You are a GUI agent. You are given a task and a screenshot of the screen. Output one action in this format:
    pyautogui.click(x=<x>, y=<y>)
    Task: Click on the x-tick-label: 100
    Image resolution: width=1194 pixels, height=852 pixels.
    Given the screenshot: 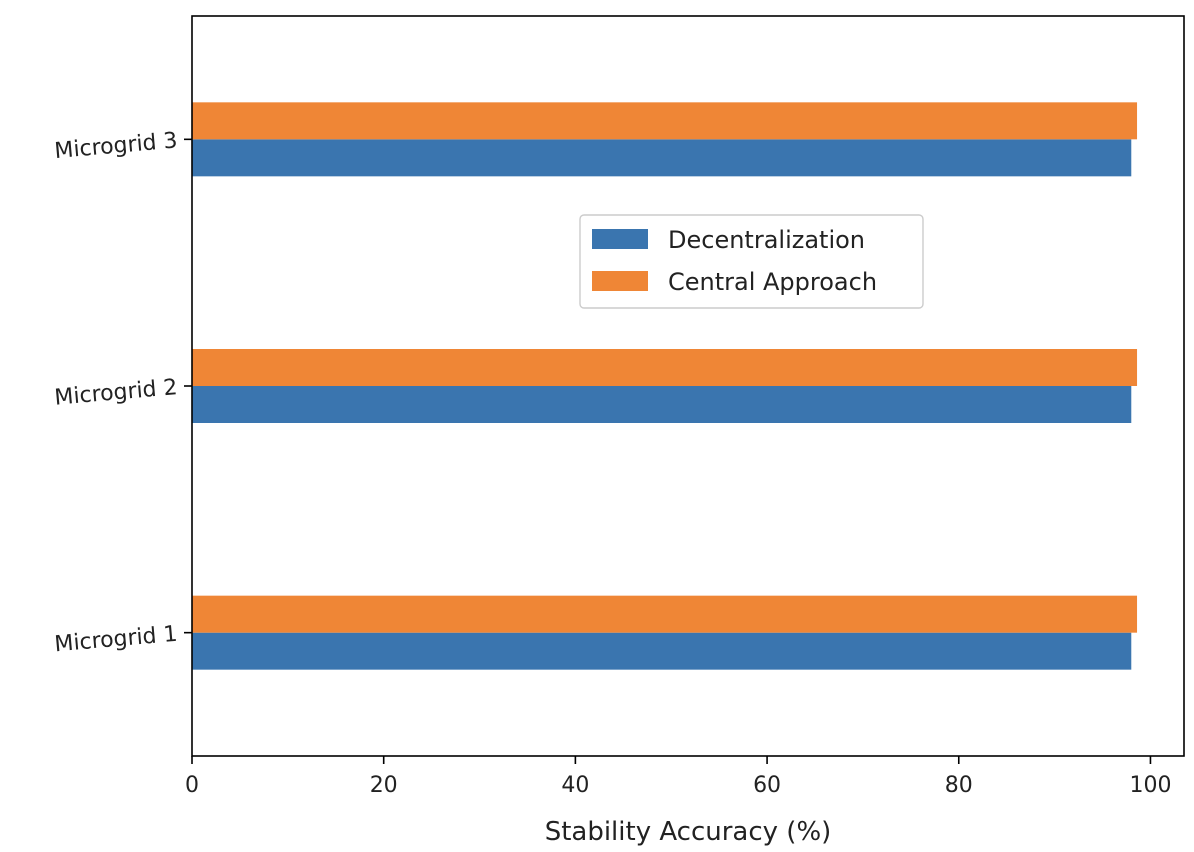 What is the action you would take?
    pyautogui.click(x=1150, y=785)
    